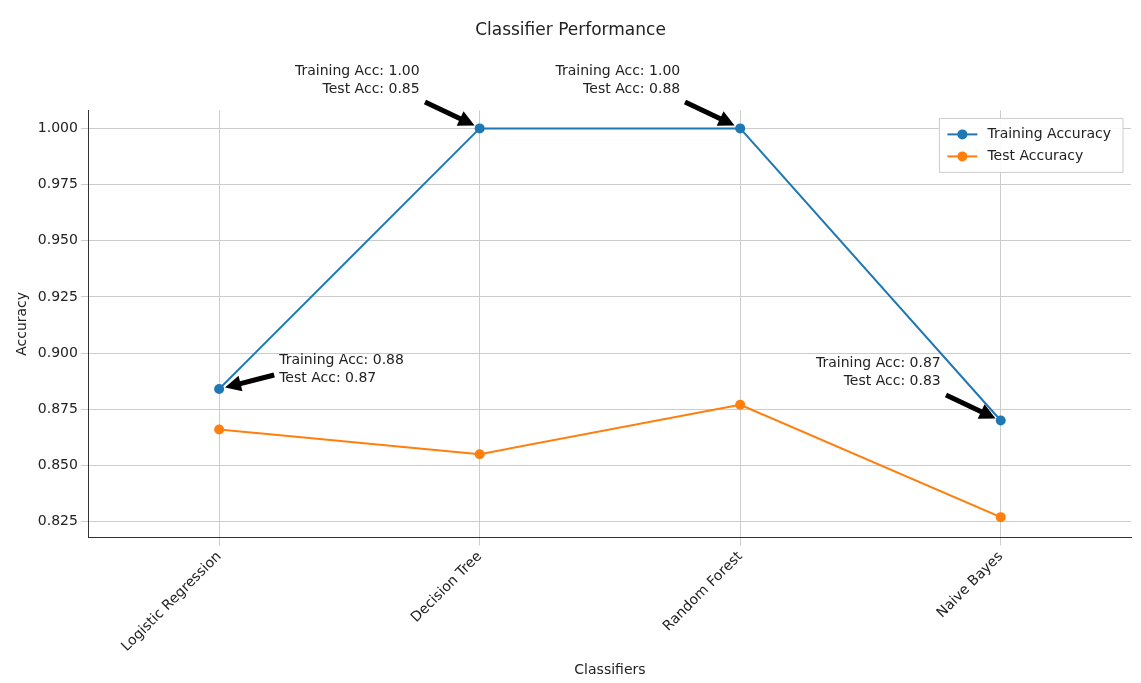  I want to click on legend-label: Training Accuracy, so click(1048, 133).